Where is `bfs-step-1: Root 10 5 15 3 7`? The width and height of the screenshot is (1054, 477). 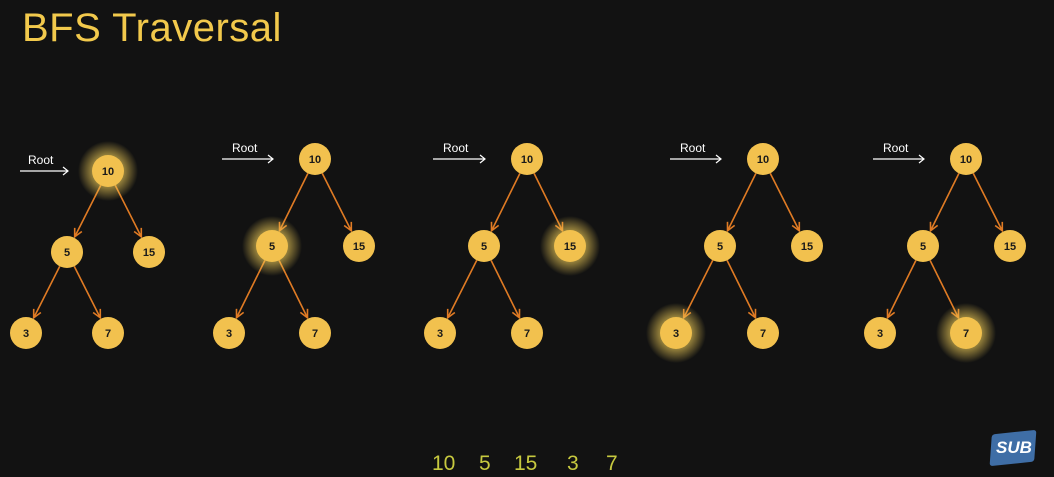
bfs-step-1: Root 10 5 15 3 7 is located at coordinates (87, 245).